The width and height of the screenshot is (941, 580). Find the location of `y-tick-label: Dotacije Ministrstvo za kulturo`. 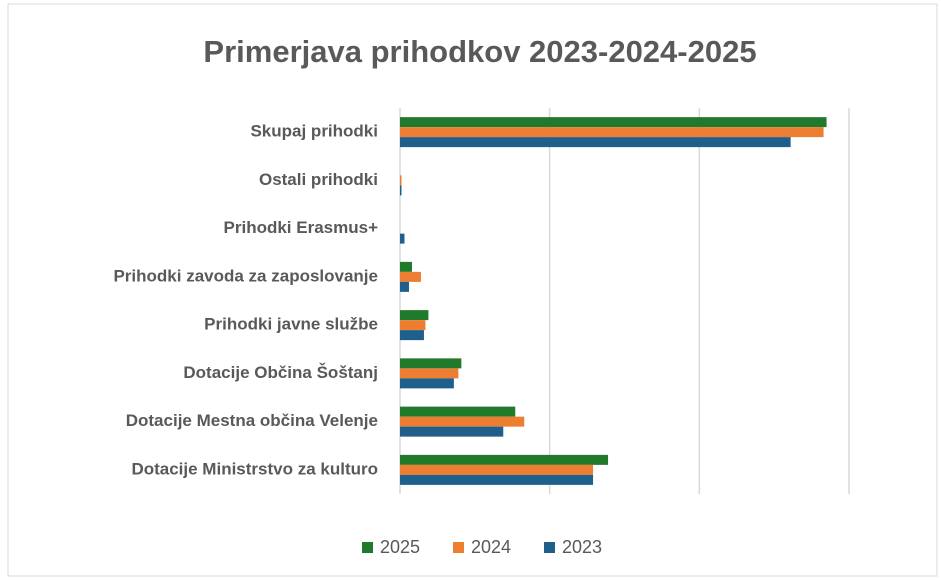

y-tick-label: Dotacije Ministrstvo za kulturo is located at coordinates (254, 468).